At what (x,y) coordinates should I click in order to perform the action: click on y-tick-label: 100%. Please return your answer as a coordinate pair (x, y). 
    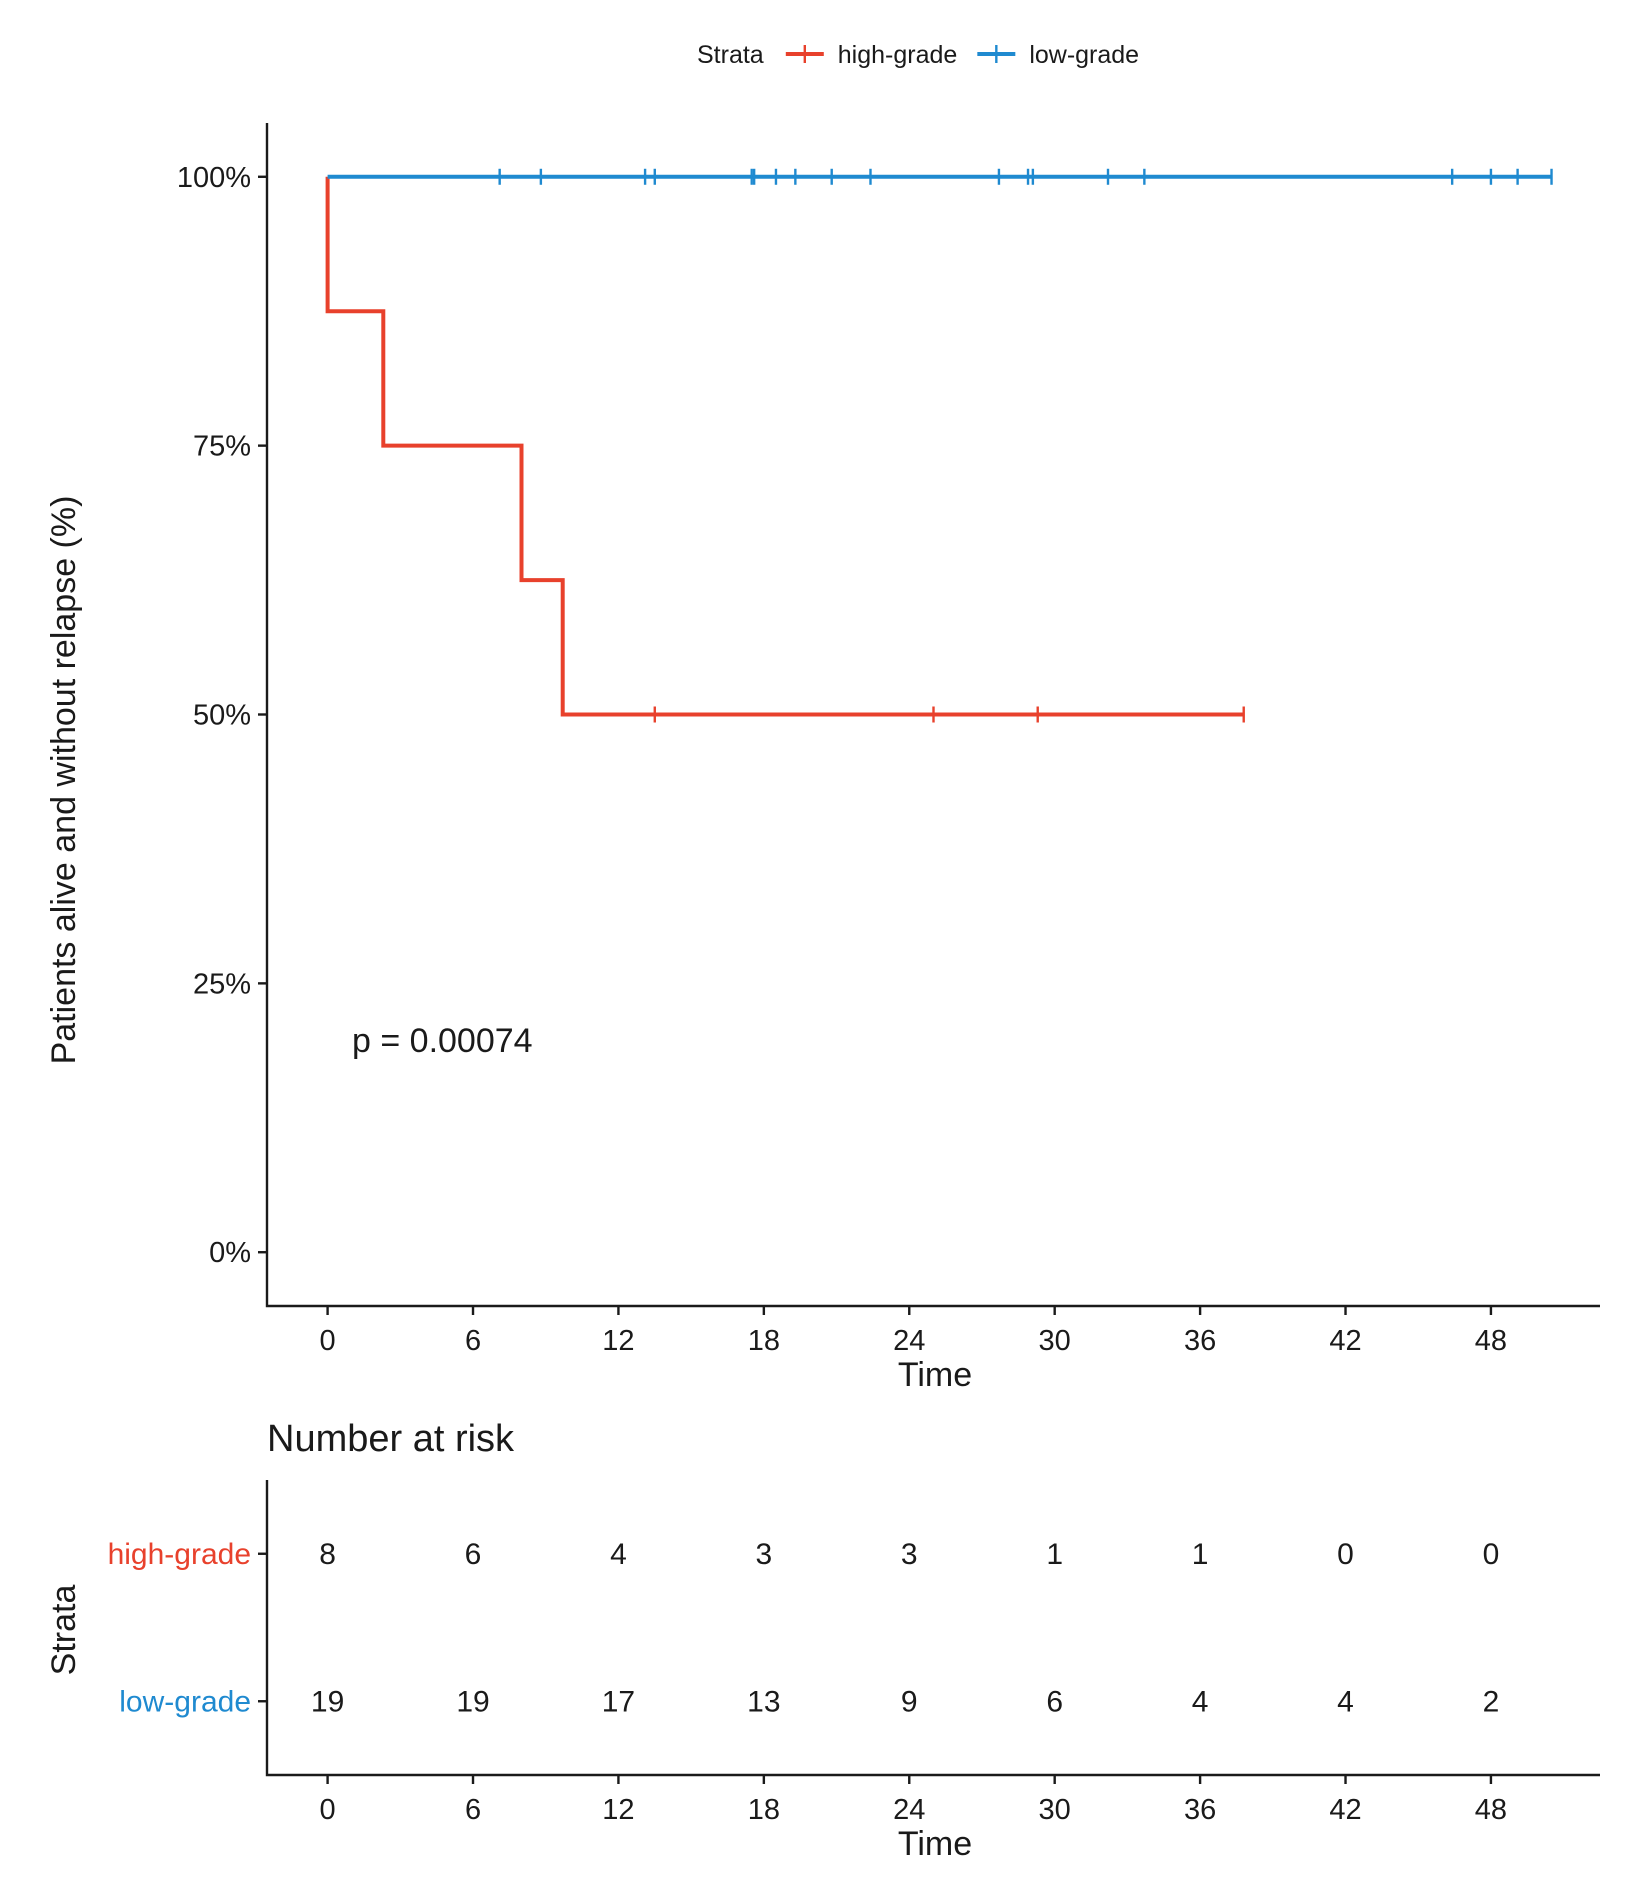
    Looking at the image, I should click on (214, 178).